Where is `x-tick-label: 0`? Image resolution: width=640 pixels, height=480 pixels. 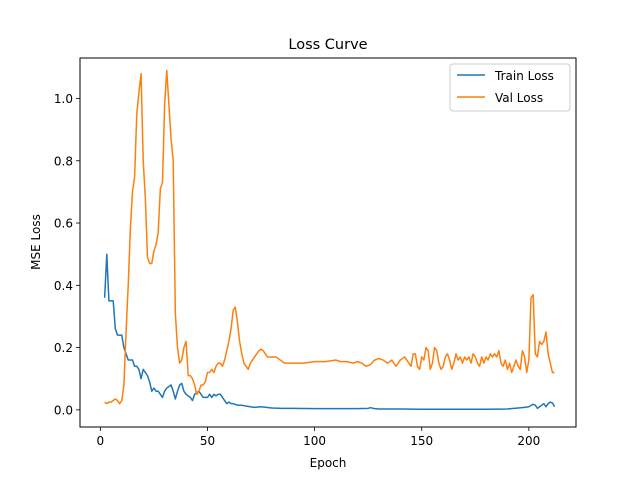 x-tick-label: 0 is located at coordinates (101, 441).